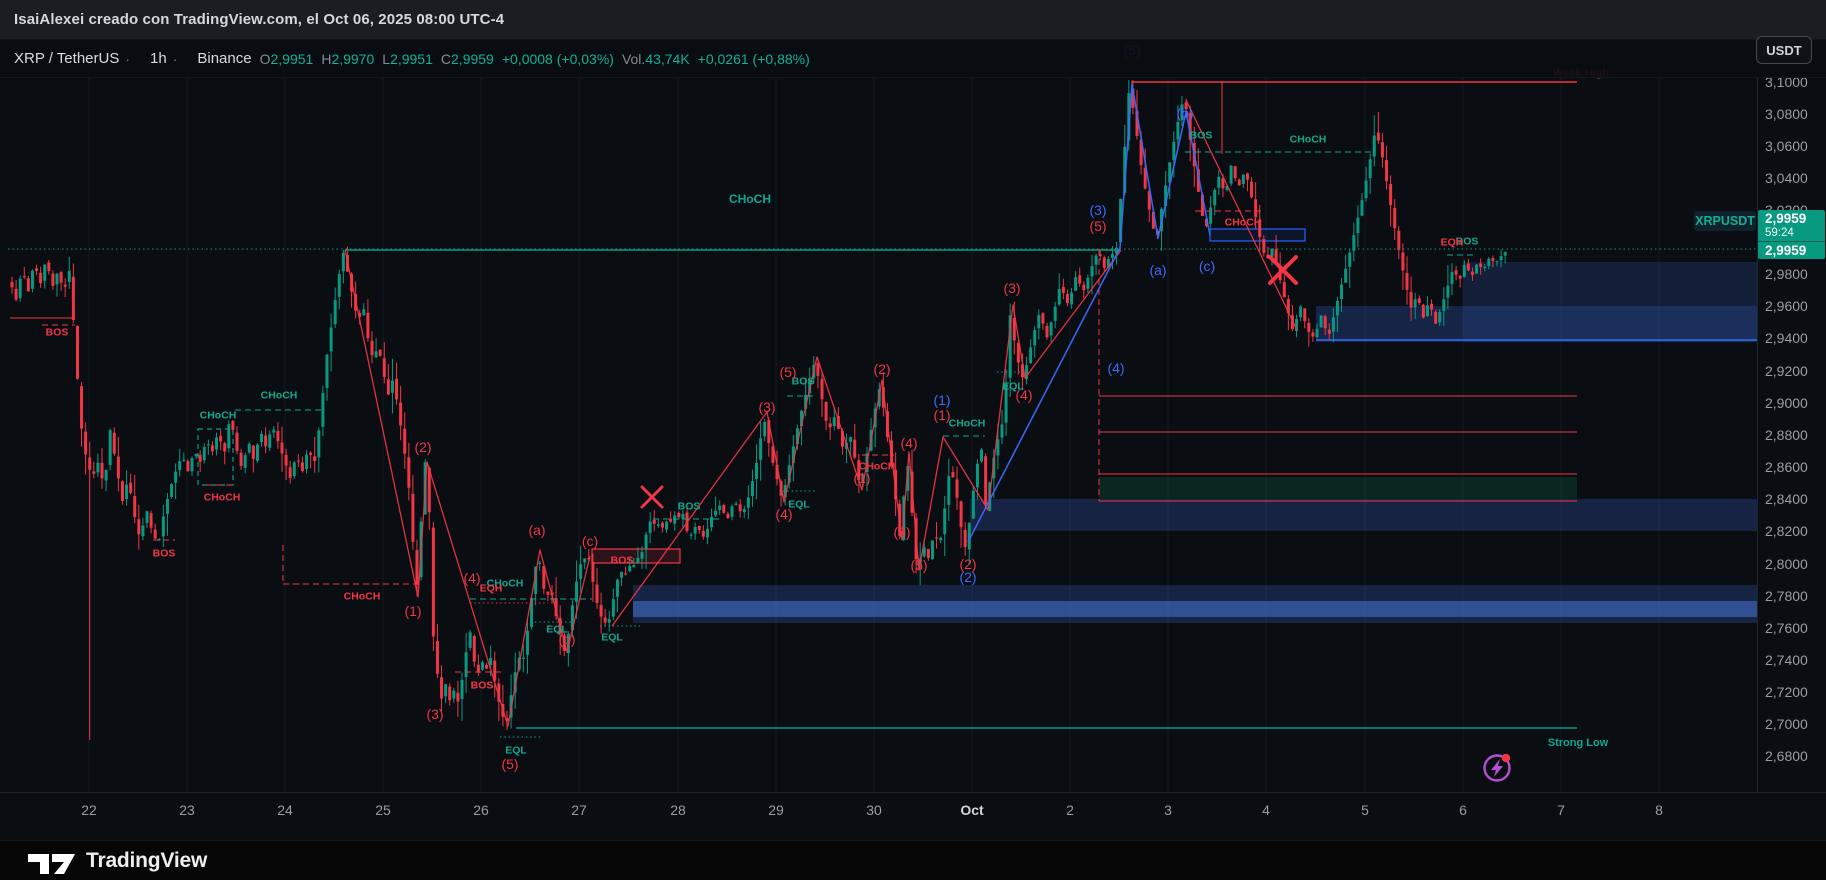 The width and height of the screenshot is (1826, 880). I want to click on currency-toggle-button: USDT, so click(1784, 50).